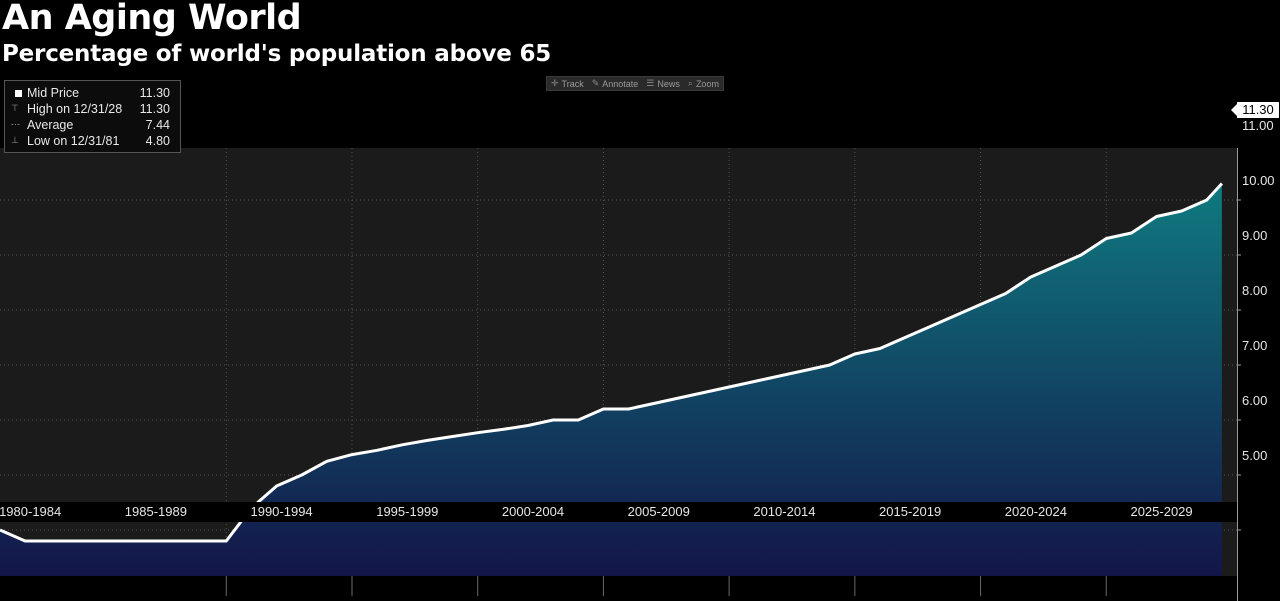 The image size is (1280, 601). I want to click on crosshair-icon: ✛, so click(555, 83).